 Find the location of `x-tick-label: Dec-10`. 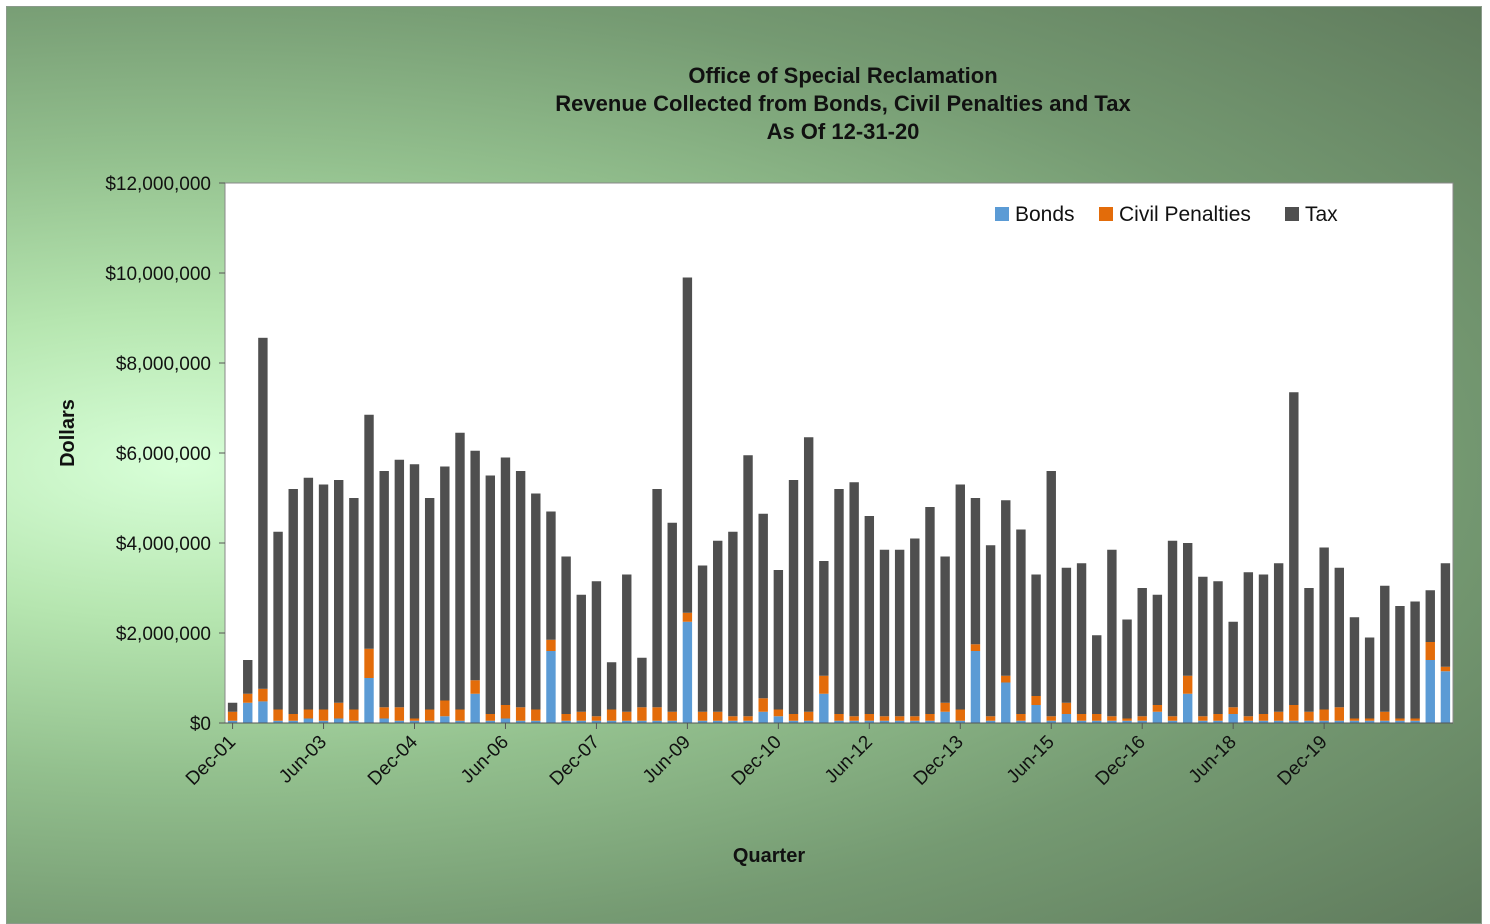

x-tick-label: Dec-10 is located at coordinates (757, 761).